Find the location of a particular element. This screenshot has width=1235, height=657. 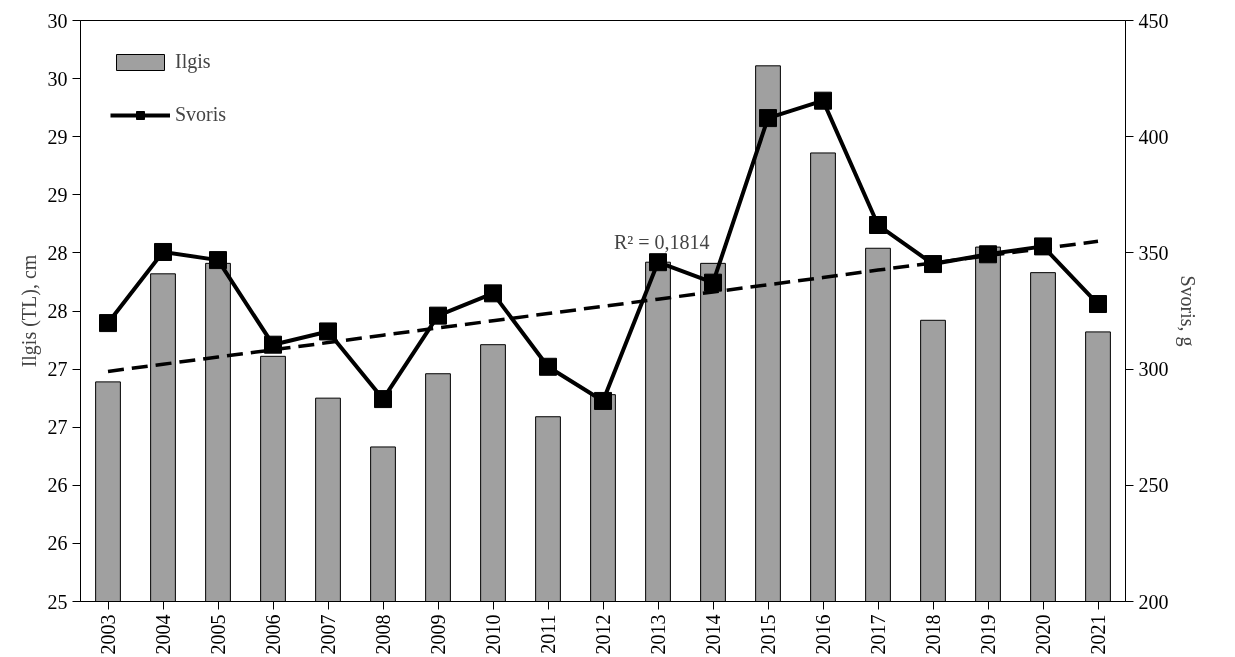

x-tick-label: 2016 is located at coordinates (823, 634).